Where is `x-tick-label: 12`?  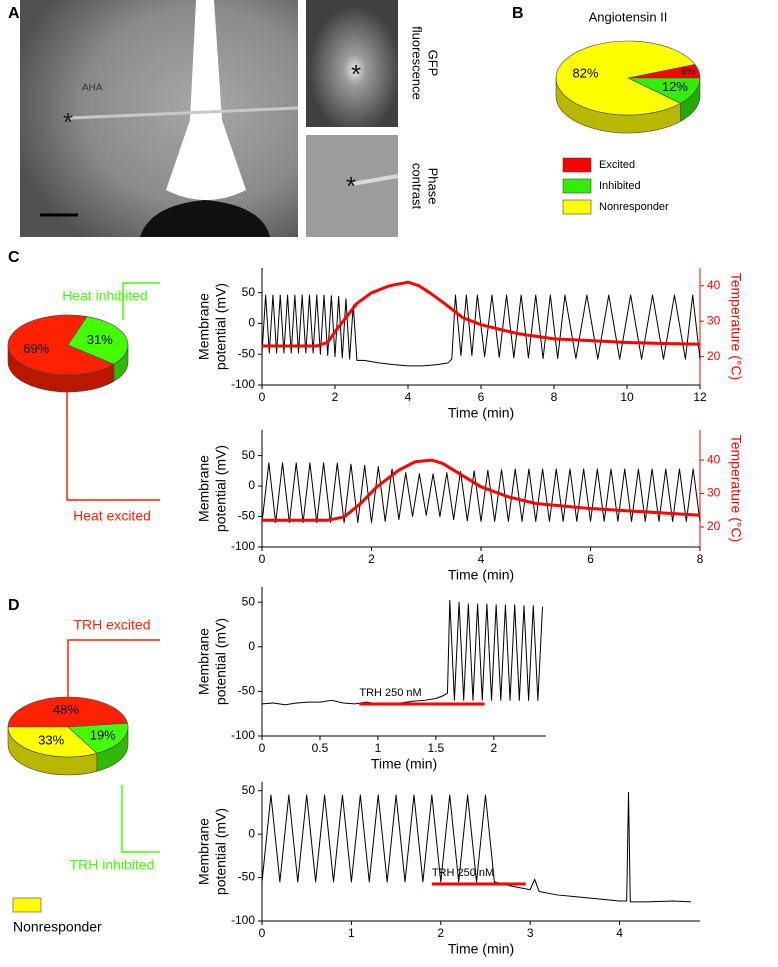 x-tick-label: 12 is located at coordinates (700, 397).